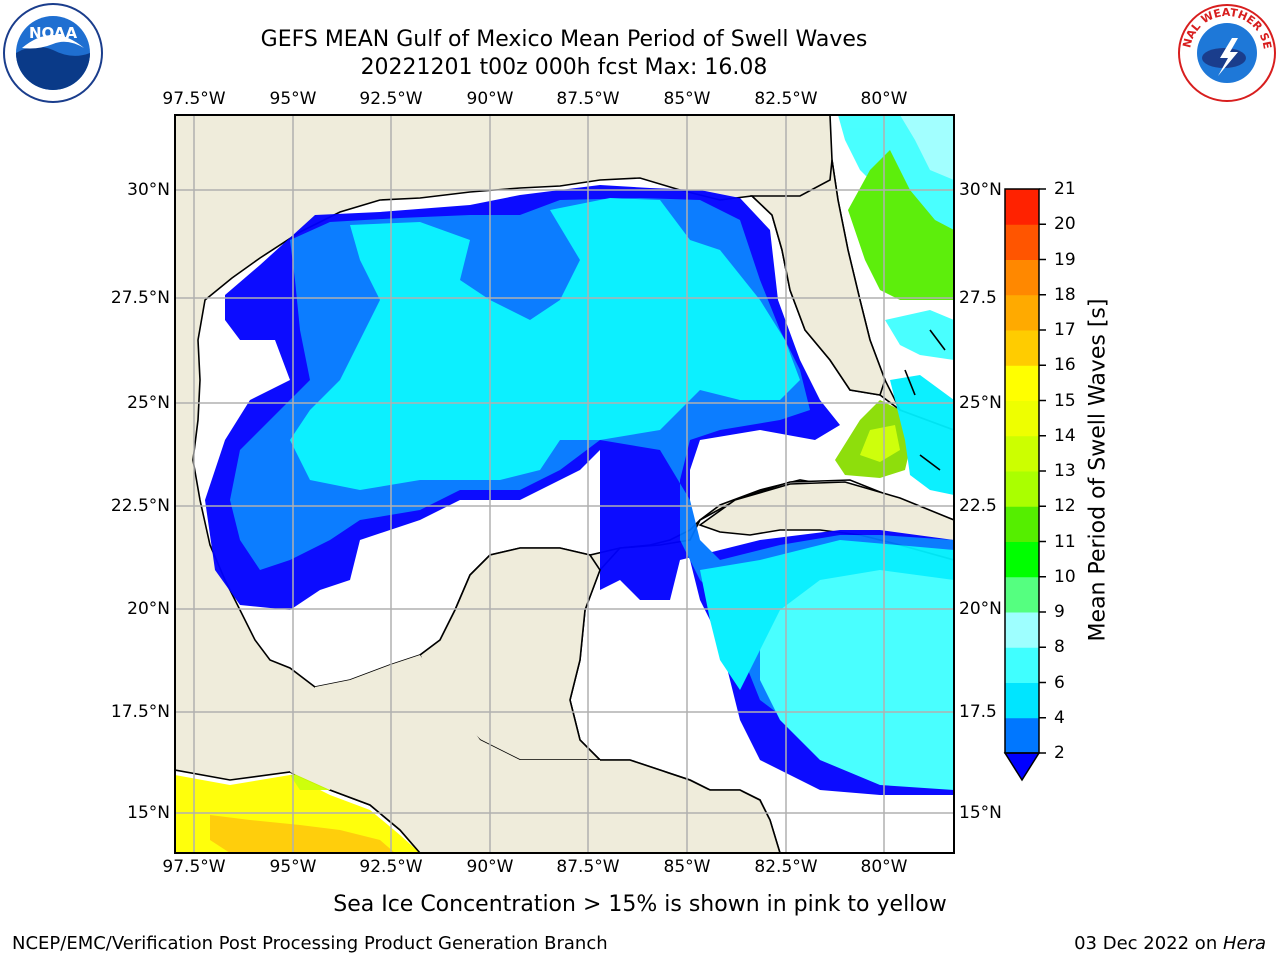  Describe the element at coordinates (1065, 541) in the screenshot. I see `colorbar-tick-label: 11` at that location.